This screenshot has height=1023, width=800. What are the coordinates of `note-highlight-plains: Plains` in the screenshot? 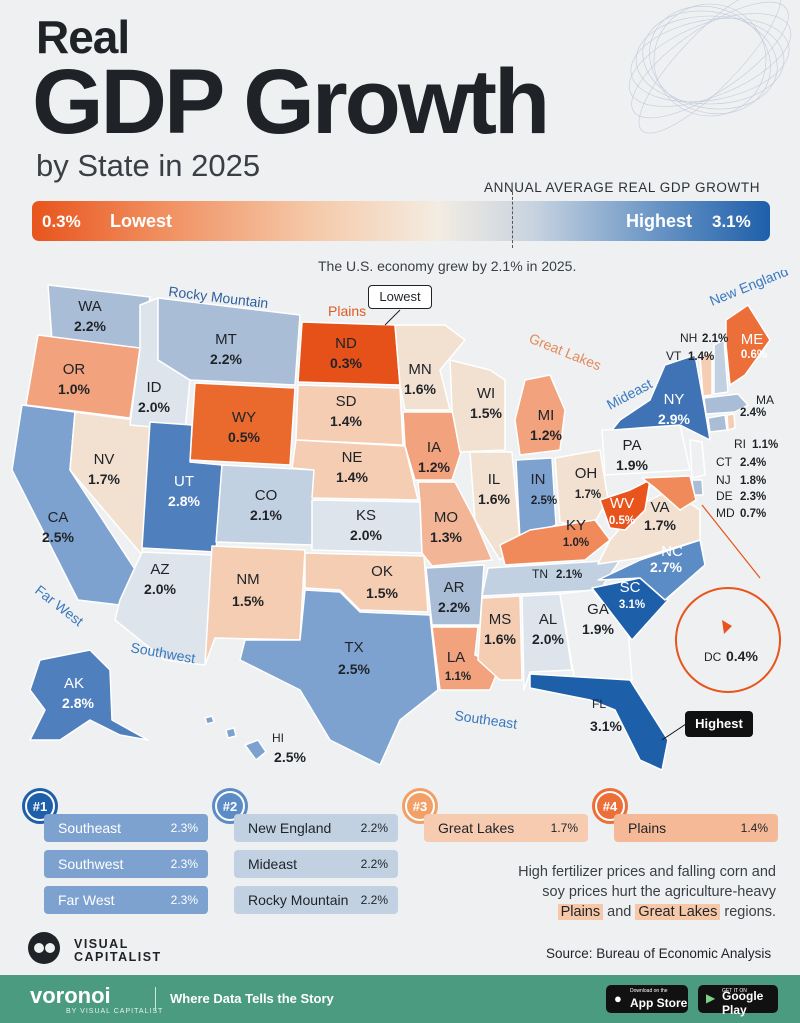 It's located at (580, 912).